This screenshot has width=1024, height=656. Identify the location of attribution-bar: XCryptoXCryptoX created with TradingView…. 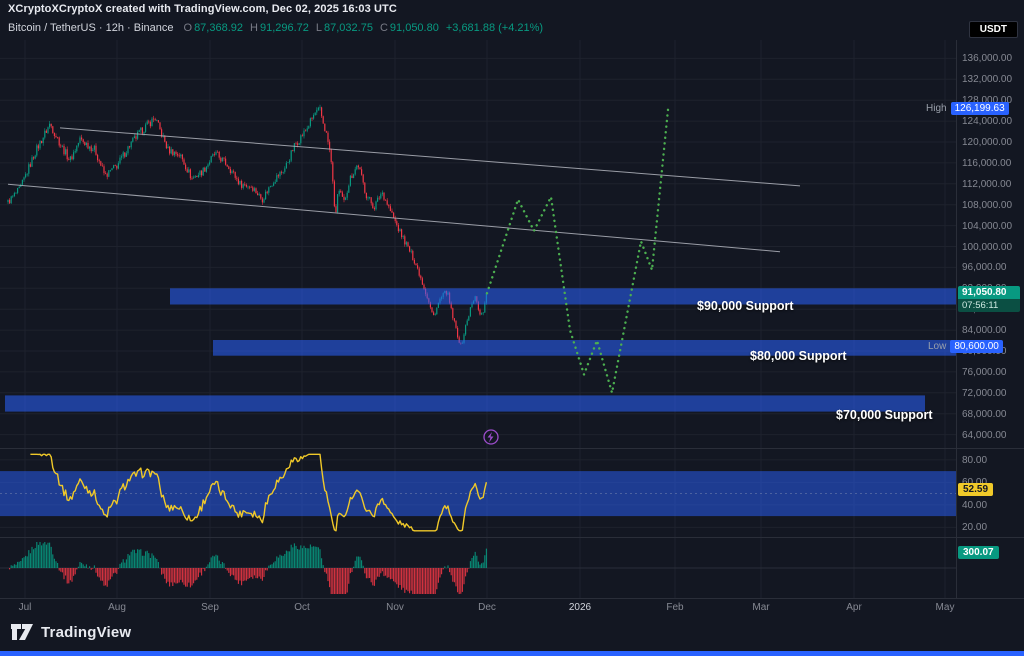
(202, 9).